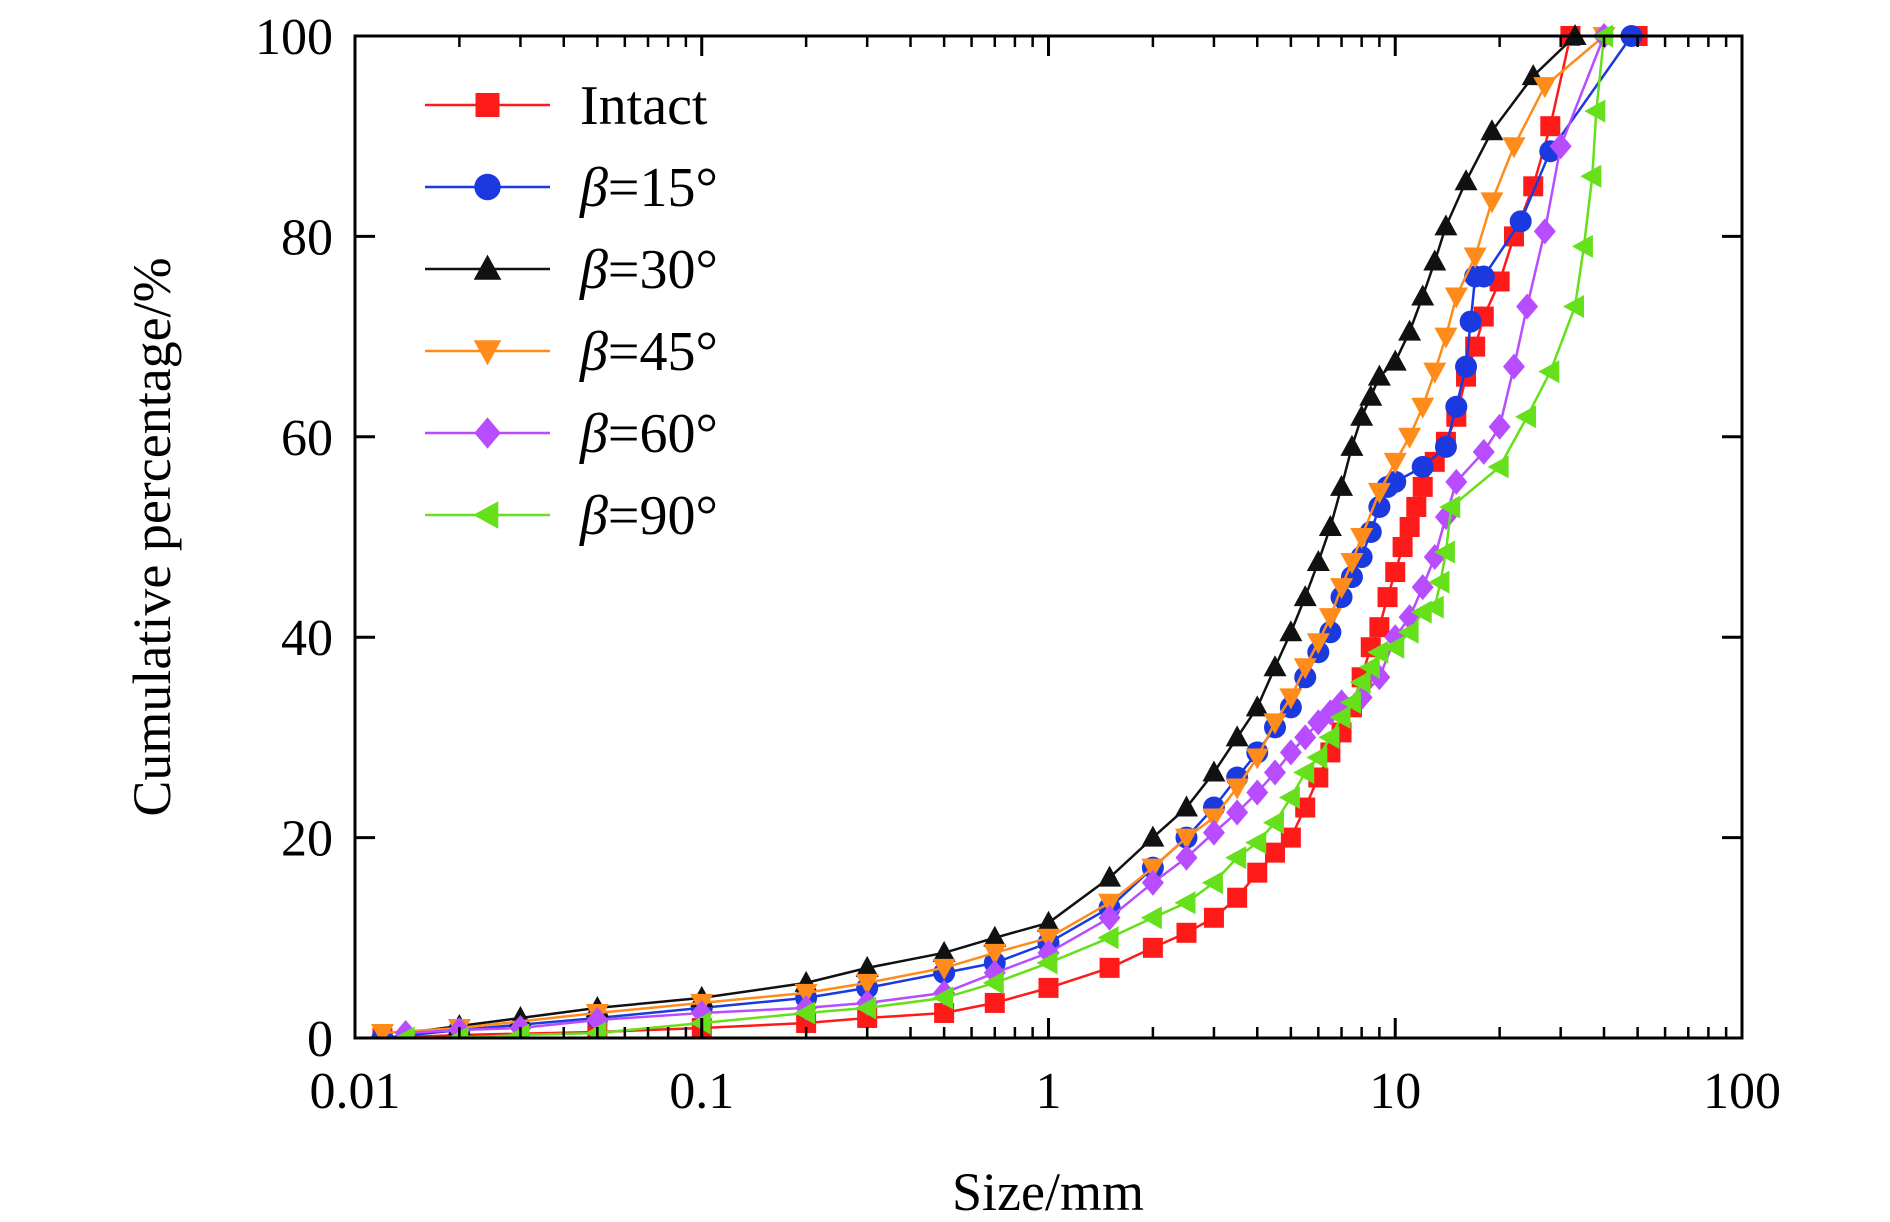 This screenshot has width=1890, height=1222. I want to click on legend-item: β=15°, so click(571, 188).